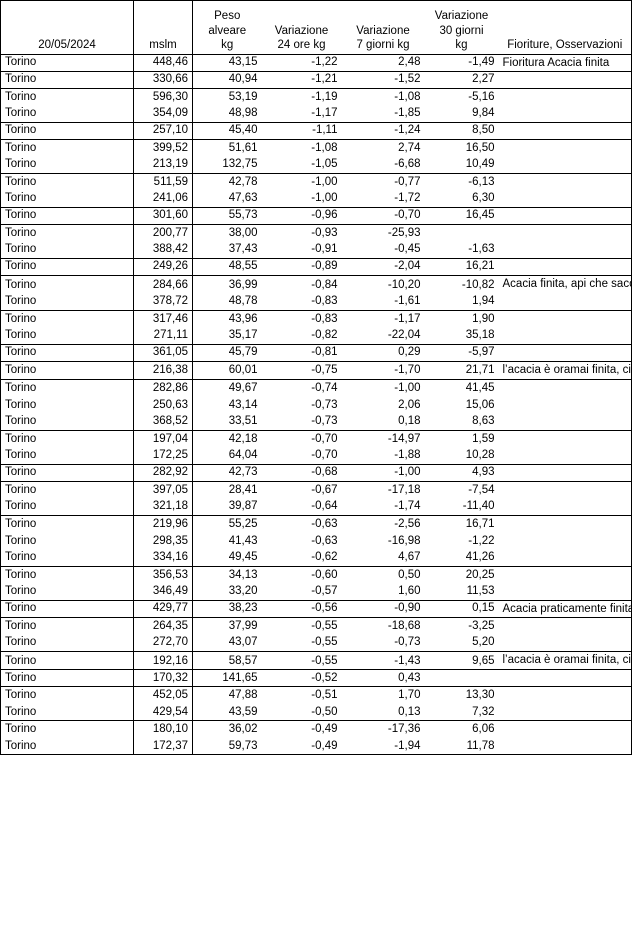 Image resolution: width=643 pixels, height=930 pixels. I want to click on cell-variazione-30-giorni: 1,59, so click(461, 438).